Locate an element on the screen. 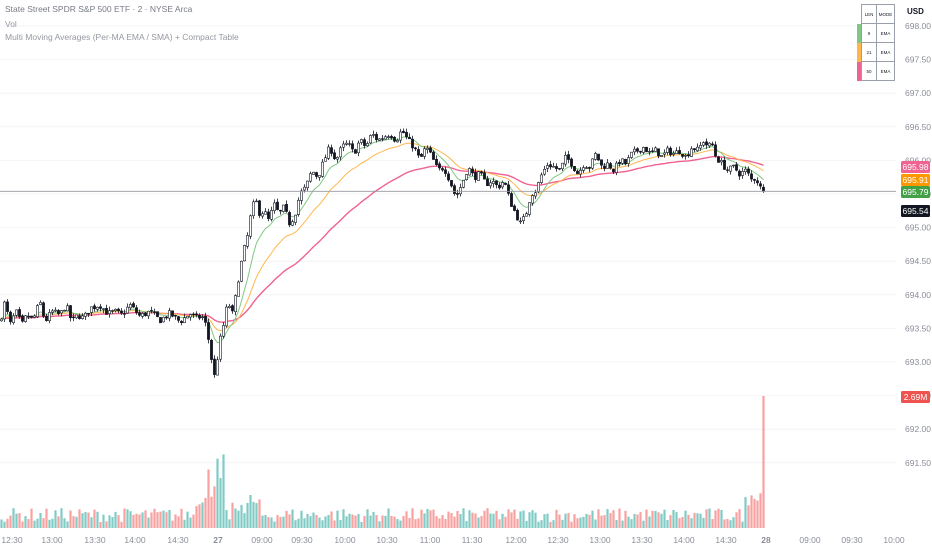 The image size is (932, 550). volume-badge-label: 2.69M is located at coordinates (916, 397).